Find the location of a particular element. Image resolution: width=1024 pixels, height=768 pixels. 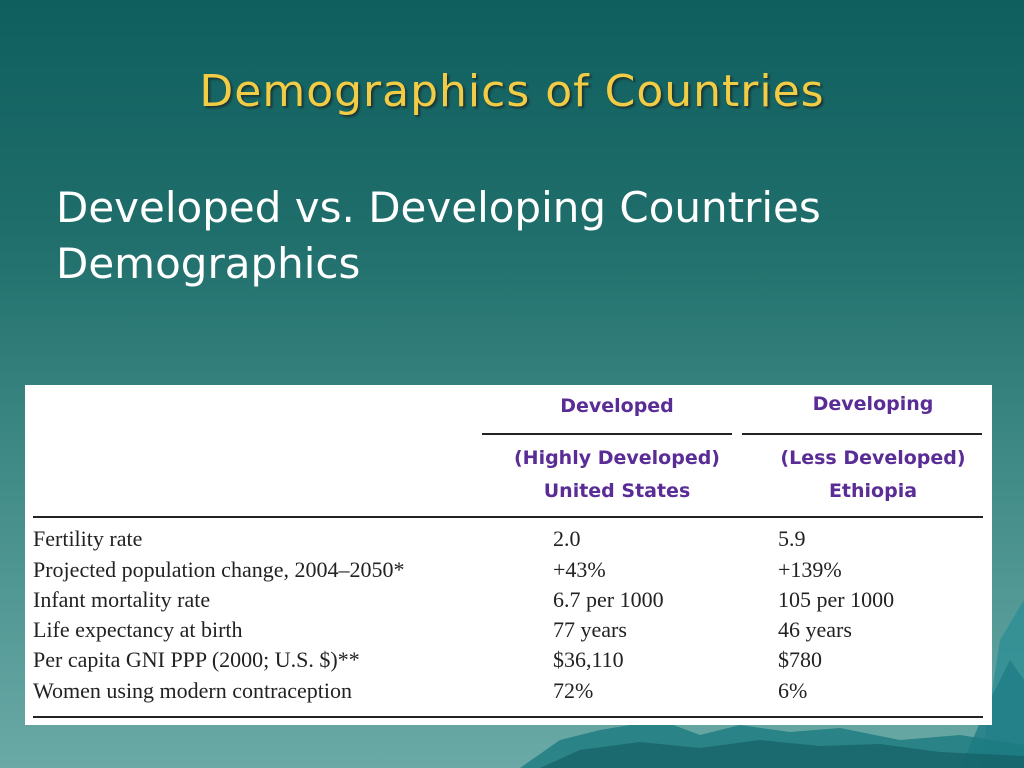

header-rule-developing is located at coordinates (862, 434).